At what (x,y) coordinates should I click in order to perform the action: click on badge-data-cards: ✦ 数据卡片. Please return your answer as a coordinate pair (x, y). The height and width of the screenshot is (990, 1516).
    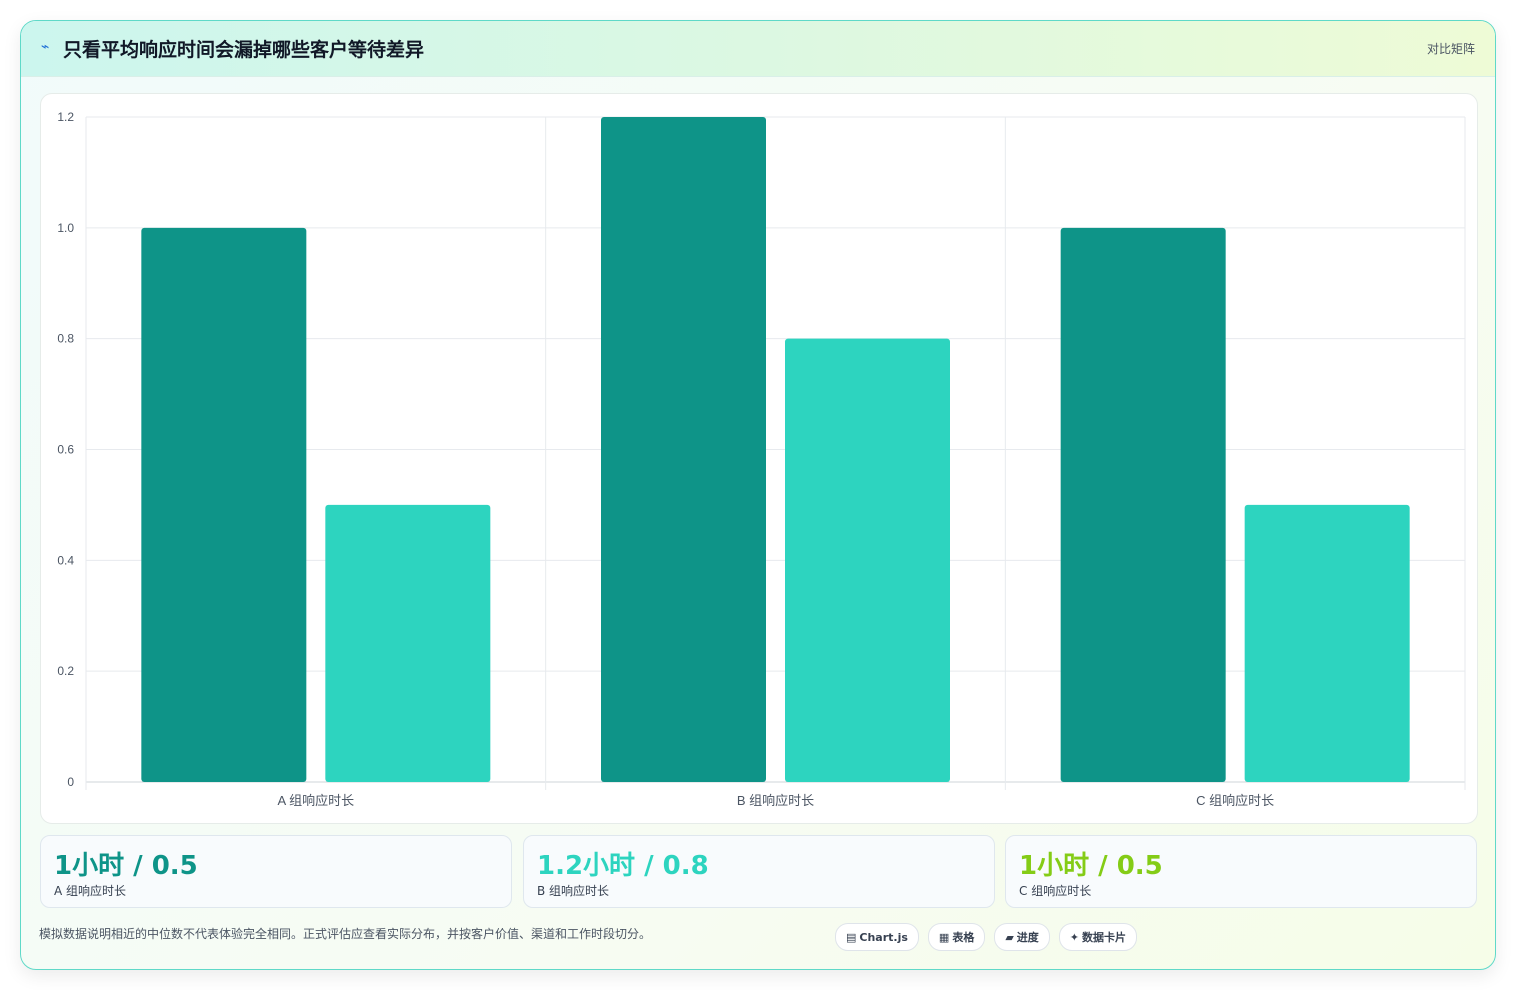
    Looking at the image, I should click on (1098, 937).